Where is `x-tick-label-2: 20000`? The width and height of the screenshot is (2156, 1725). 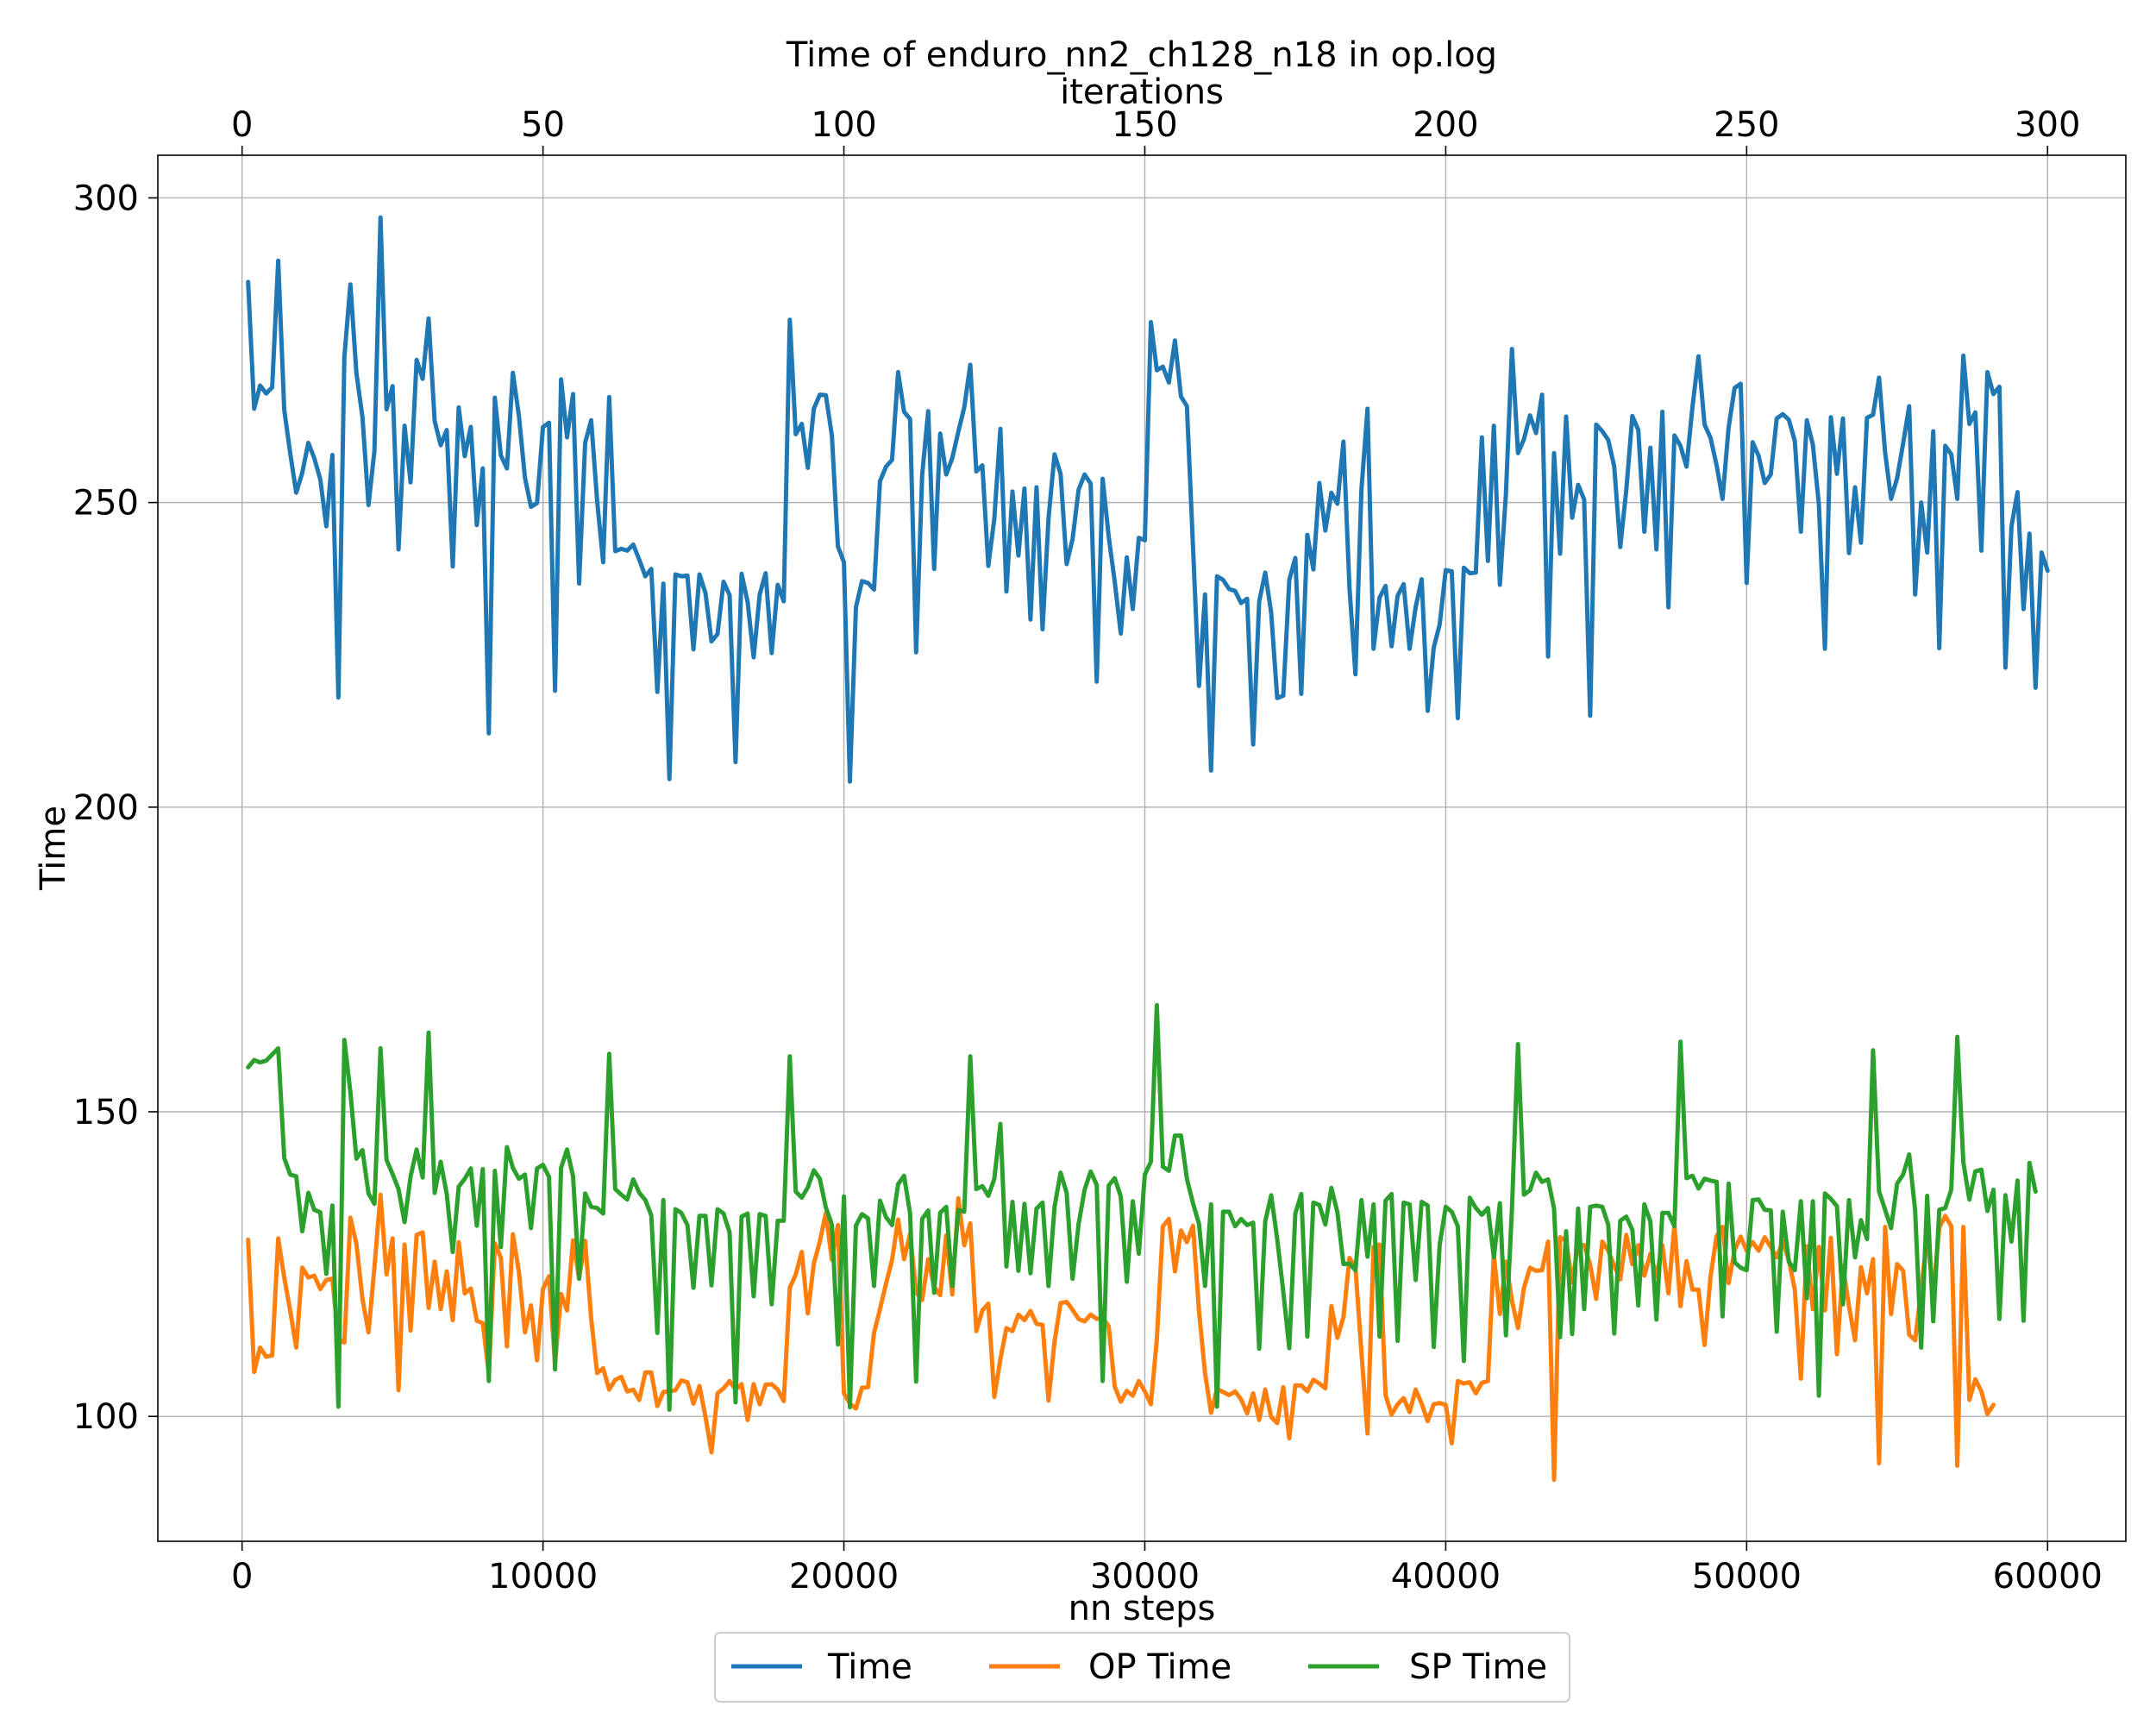
x-tick-label-2: 20000 is located at coordinates (844, 1576).